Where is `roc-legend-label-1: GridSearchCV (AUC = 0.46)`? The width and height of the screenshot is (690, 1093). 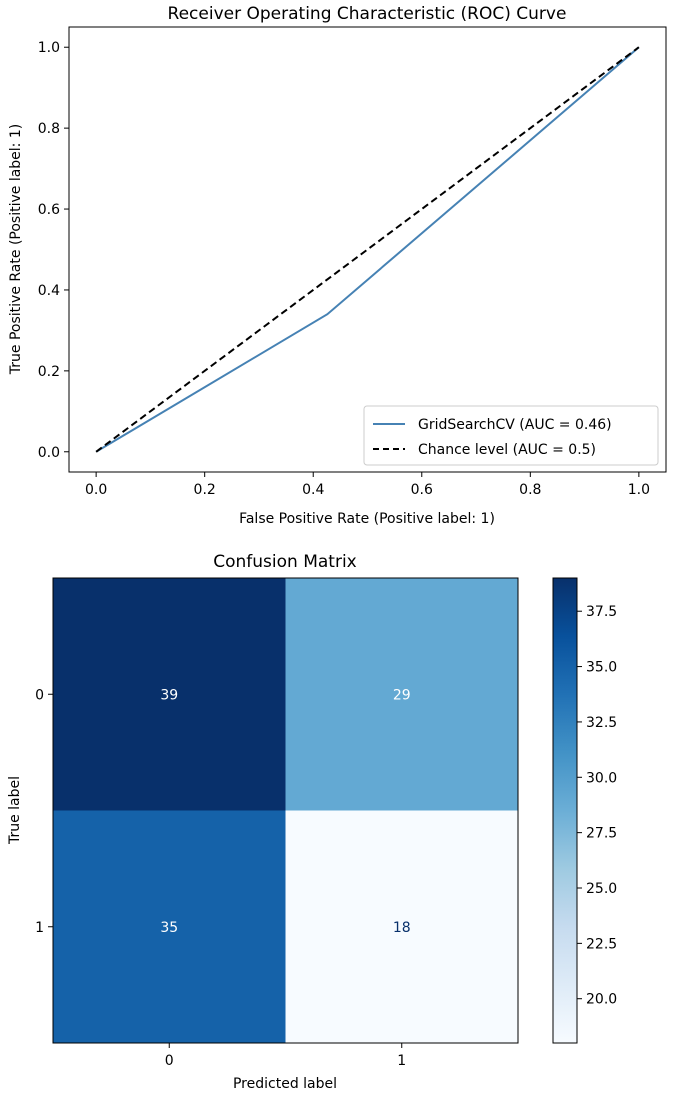
roc-legend-label-1: GridSearchCV (AUC = 0.46) is located at coordinates (515, 425).